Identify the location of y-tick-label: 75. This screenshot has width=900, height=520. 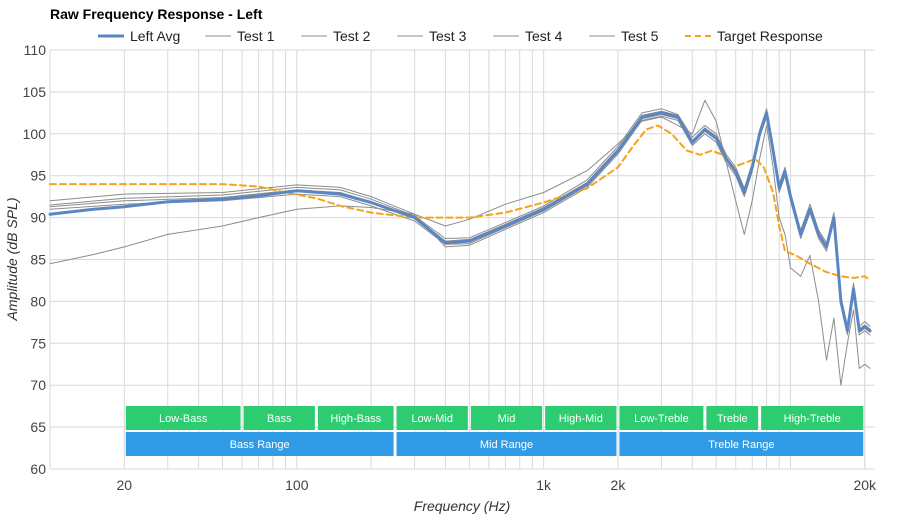
(38, 343).